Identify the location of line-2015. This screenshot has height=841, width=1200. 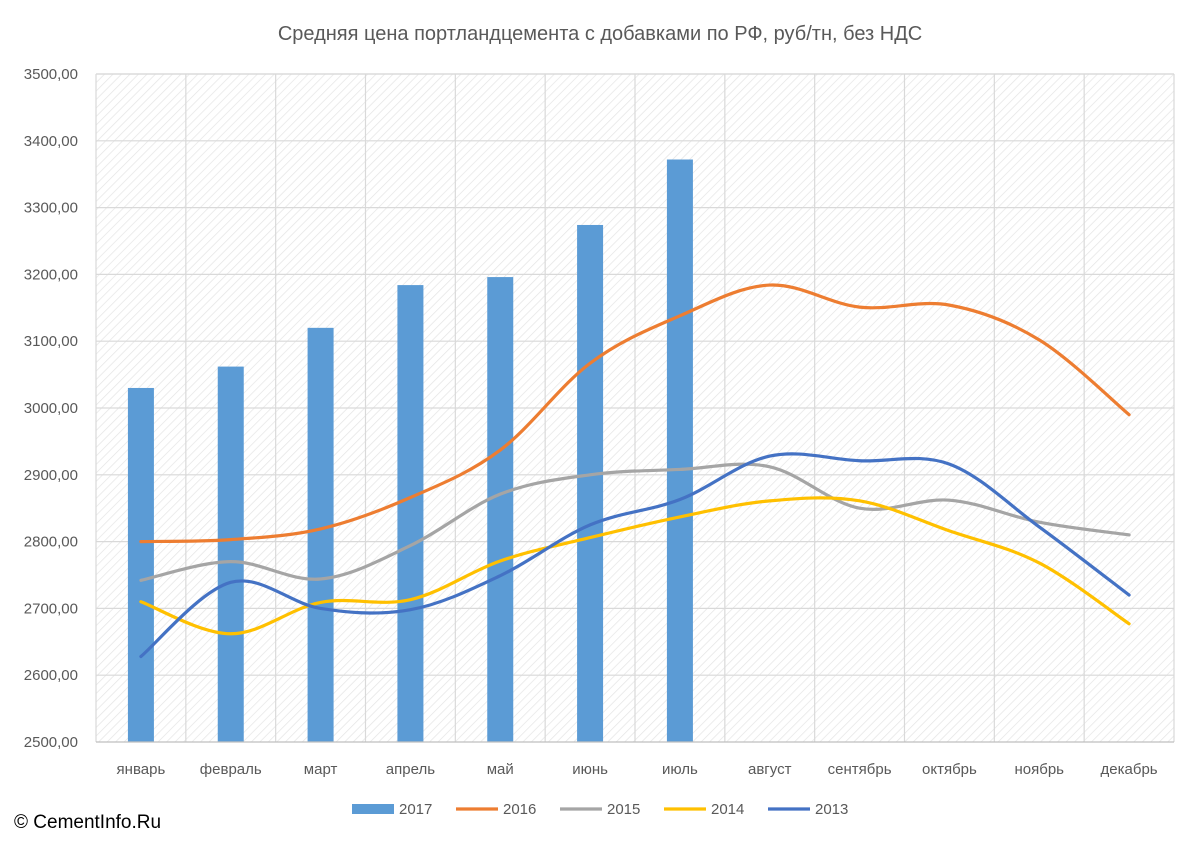
(635, 522).